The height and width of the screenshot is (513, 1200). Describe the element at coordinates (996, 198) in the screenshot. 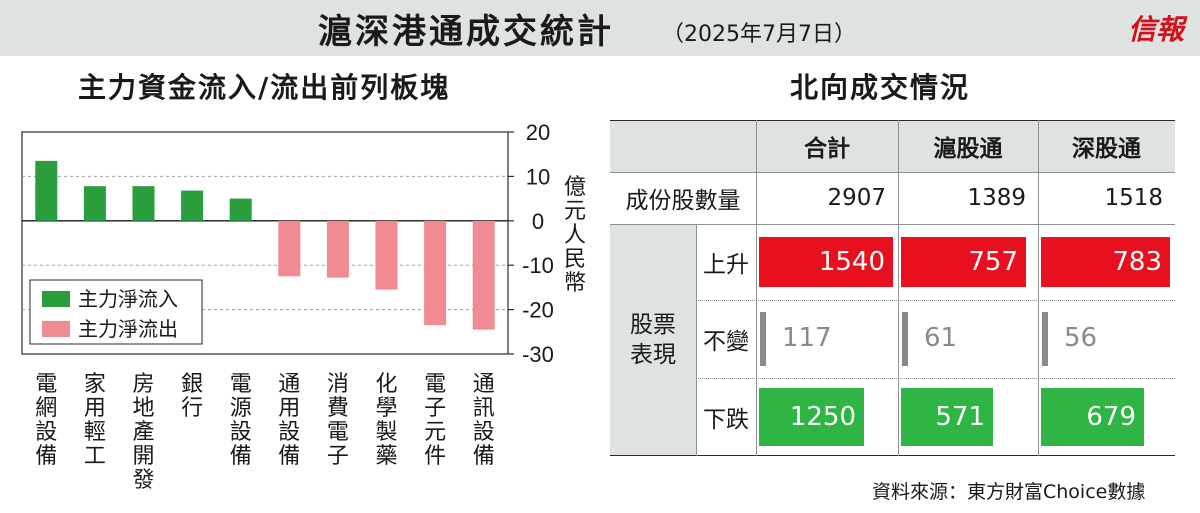

I see `constituents-value: 1389` at that location.